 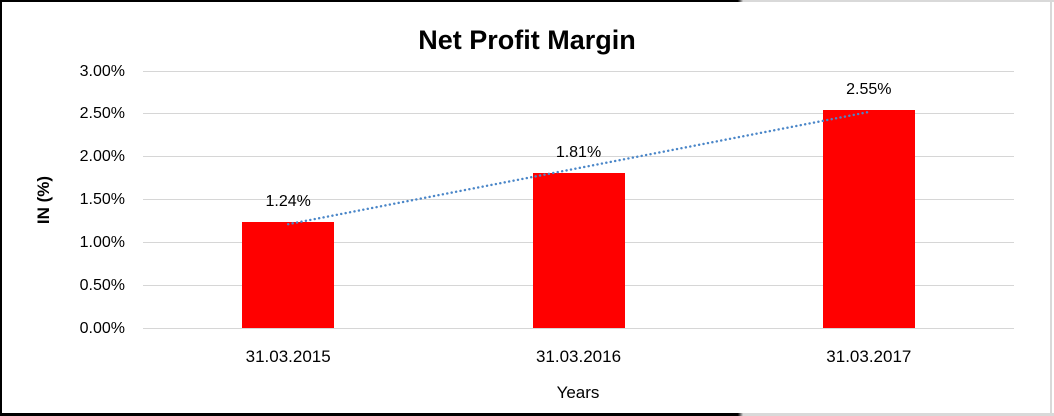 I want to click on frame-border-left, so click(x=1, y=208).